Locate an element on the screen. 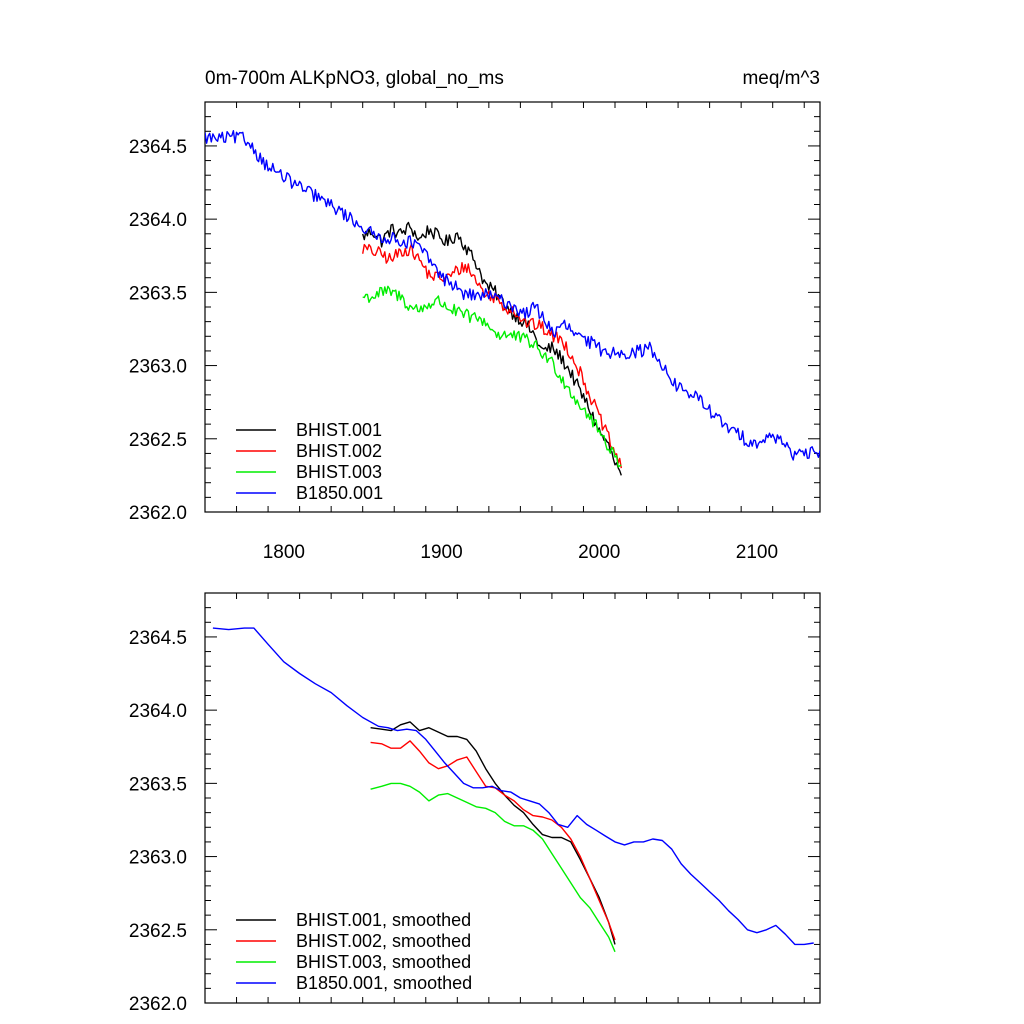 This screenshot has height=1024, width=1024. x-tick-label: 1800 is located at coordinates (284, 552).